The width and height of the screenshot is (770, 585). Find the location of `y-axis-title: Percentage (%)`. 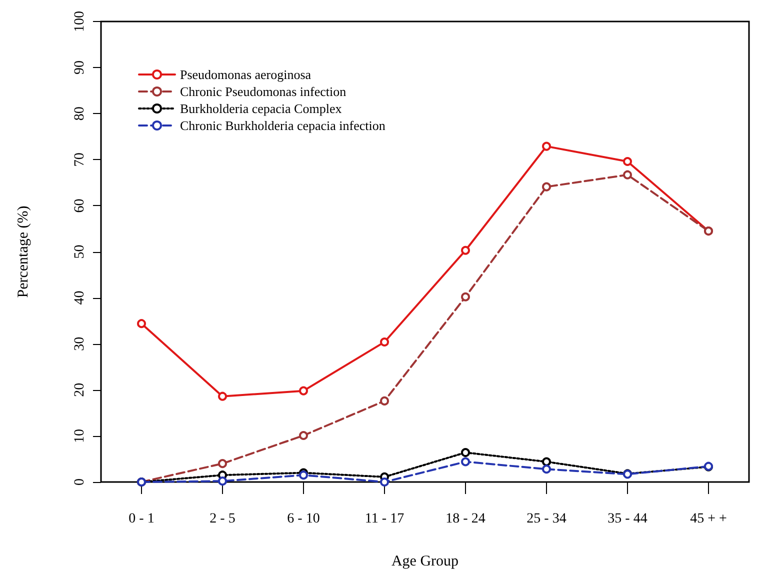

y-axis-title: Percentage (%) is located at coordinates (24, 252).